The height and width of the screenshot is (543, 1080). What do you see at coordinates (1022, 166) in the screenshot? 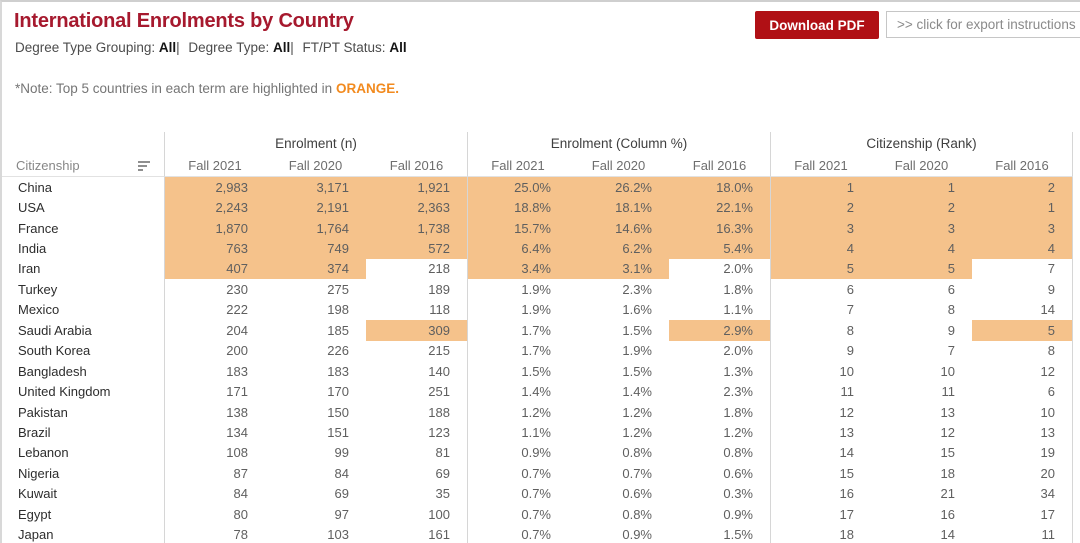
I see `col-header-rank-fall2016: Fall 2016` at bounding box center [1022, 166].